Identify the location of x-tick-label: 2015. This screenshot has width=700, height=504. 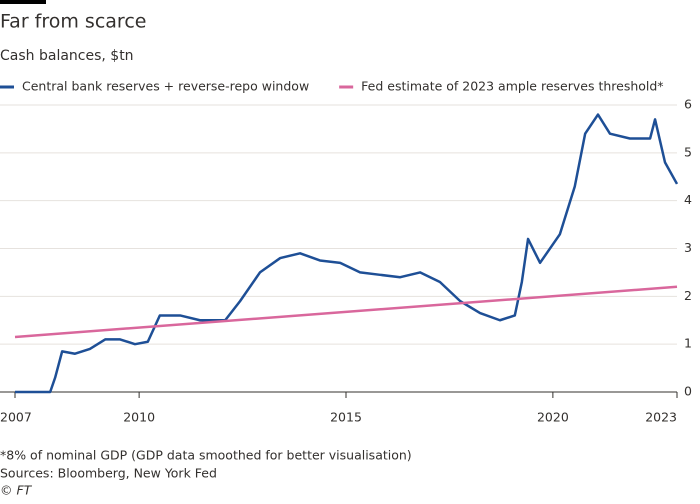
(346, 417).